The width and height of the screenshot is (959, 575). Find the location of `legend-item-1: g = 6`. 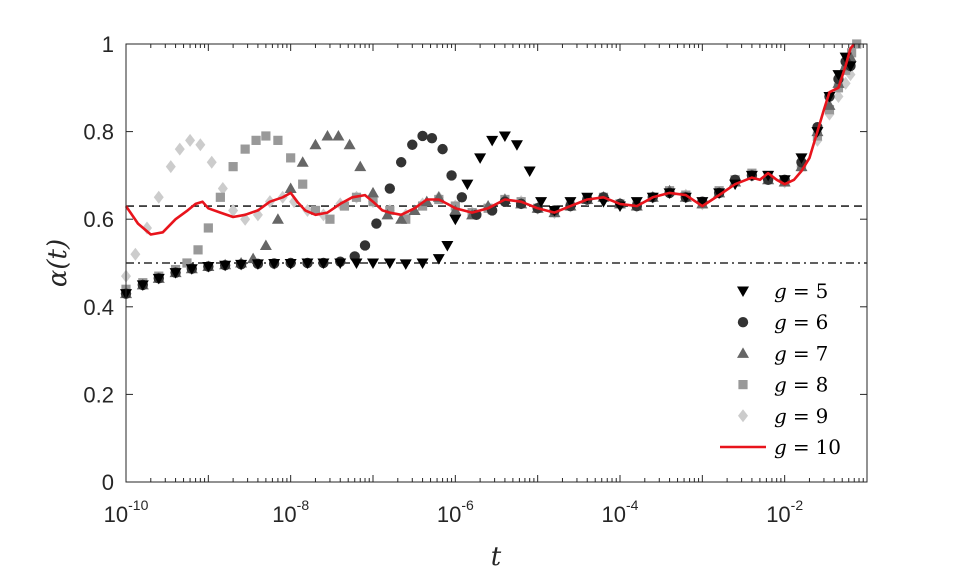

legend-item-1: g = 6 is located at coordinates (782, 322).